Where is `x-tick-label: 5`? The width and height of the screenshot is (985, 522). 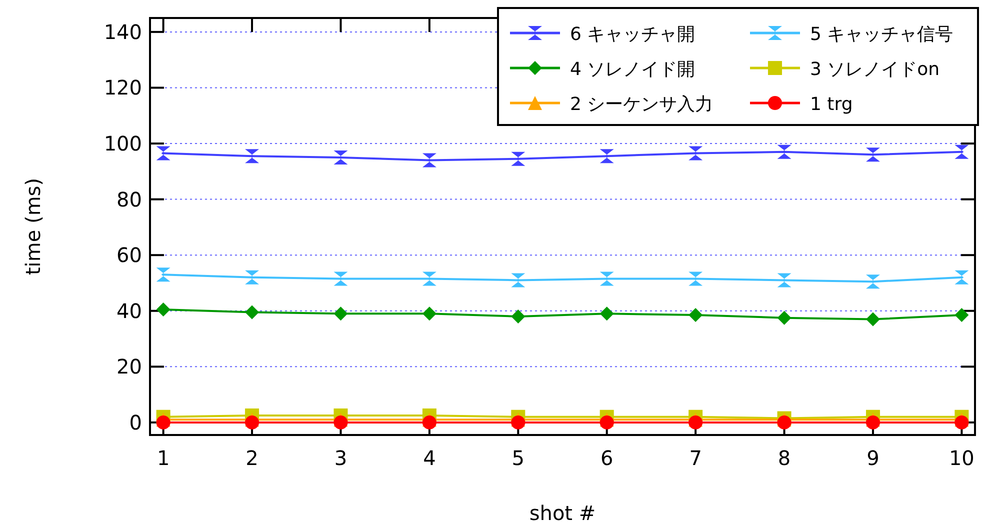 x-tick-label: 5 is located at coordinates (518, 458).